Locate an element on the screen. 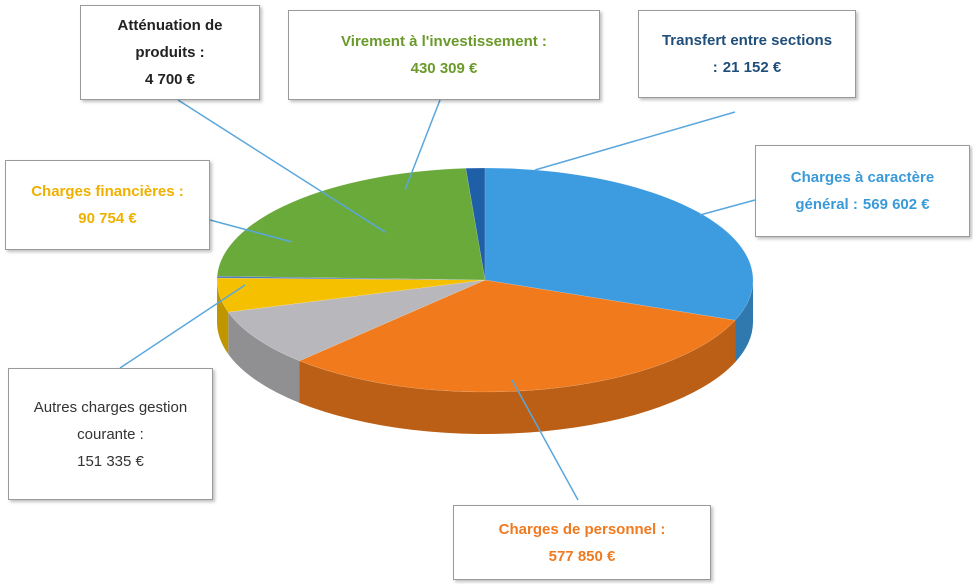 The width and height of the screenshot is (973, 584). value-label: 90 754 € is located at coordinates (107, 218).